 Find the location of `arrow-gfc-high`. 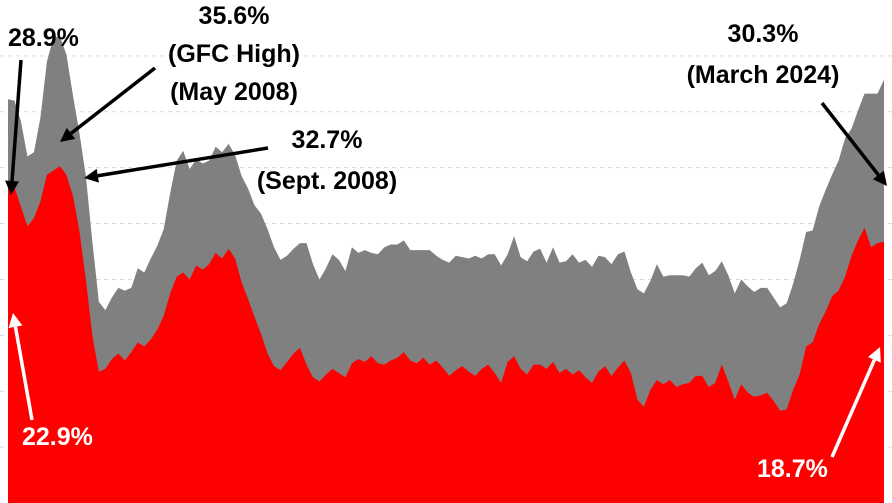

arrow-gfc-high is located at coordinates (108, 104).